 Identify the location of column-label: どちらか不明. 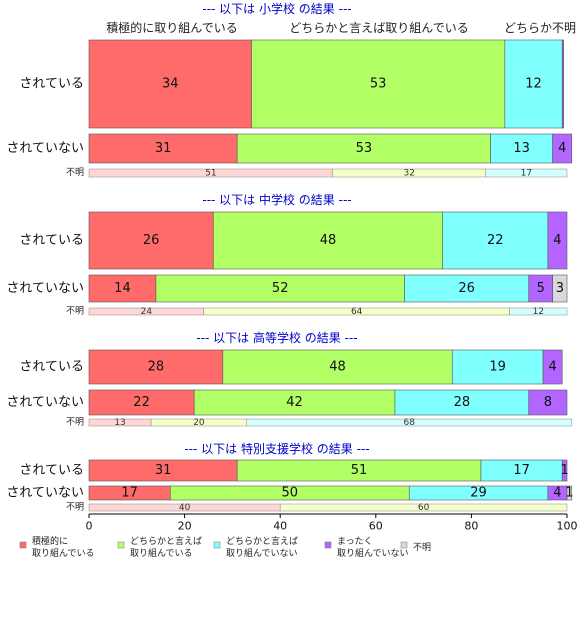
(540, 28).